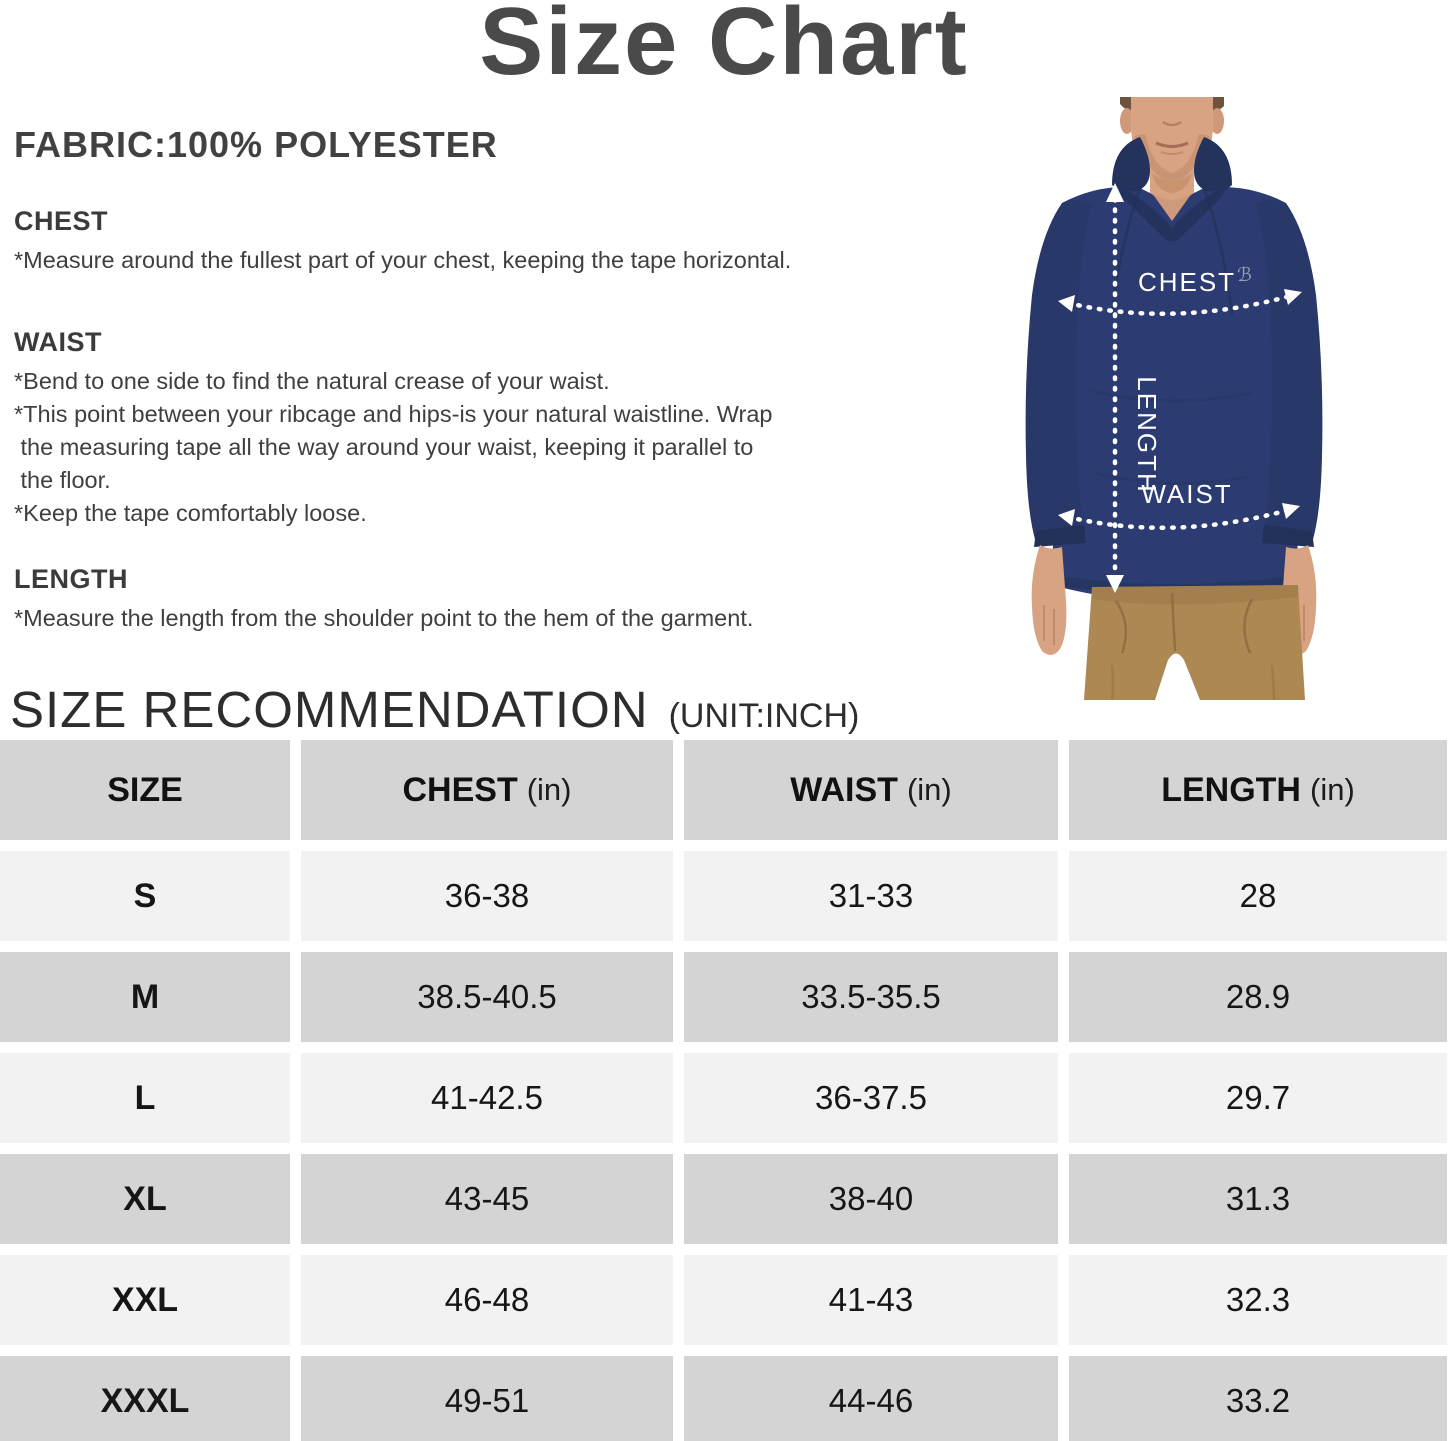 This screenshot has height=1441, width=1448. What do you see at coordinates (145, 997) in the screenshot?
I see `table-cell-size: M` at bounding box center [145, 997].